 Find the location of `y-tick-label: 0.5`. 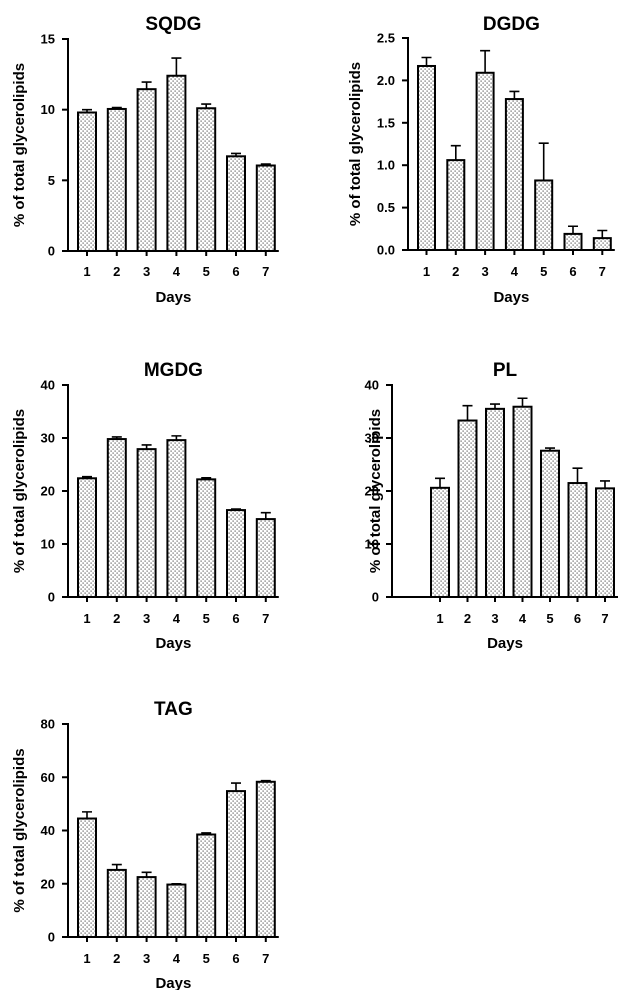

y-tick-label: 0.5 is located at coordinates (386, 207).